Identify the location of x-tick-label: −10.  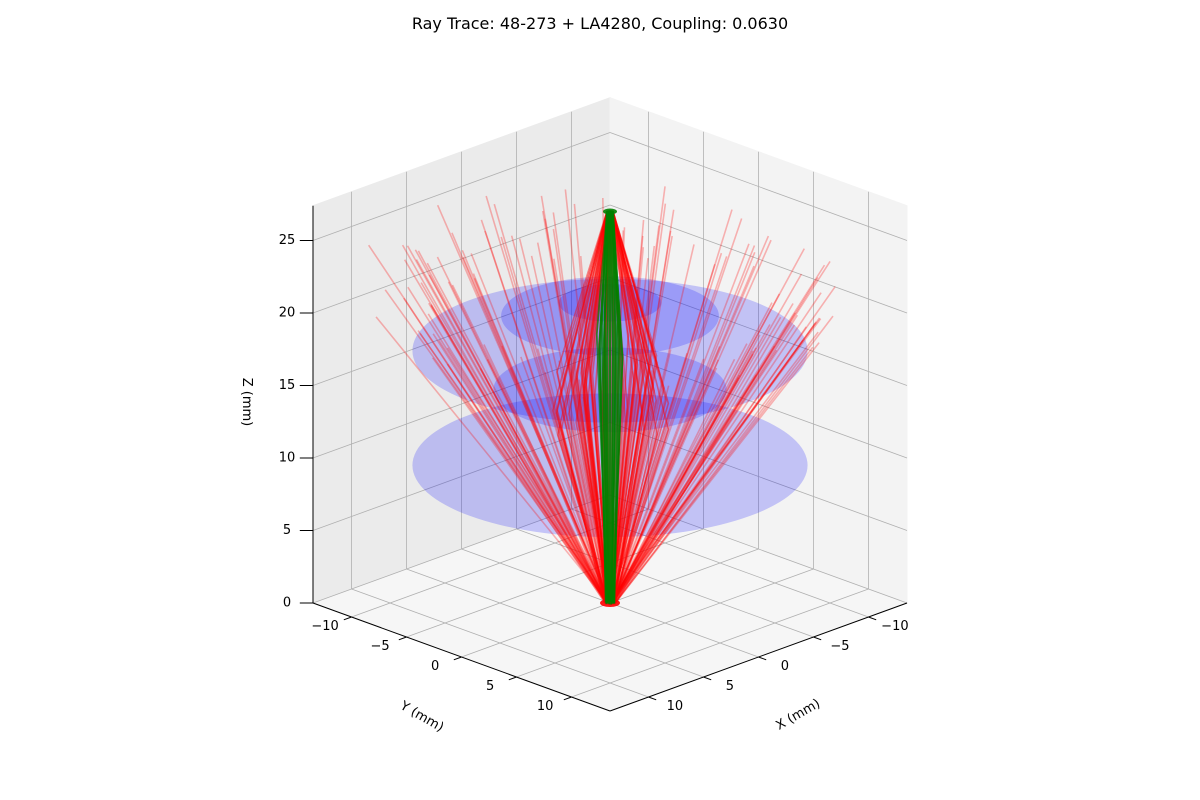
(894, 626).